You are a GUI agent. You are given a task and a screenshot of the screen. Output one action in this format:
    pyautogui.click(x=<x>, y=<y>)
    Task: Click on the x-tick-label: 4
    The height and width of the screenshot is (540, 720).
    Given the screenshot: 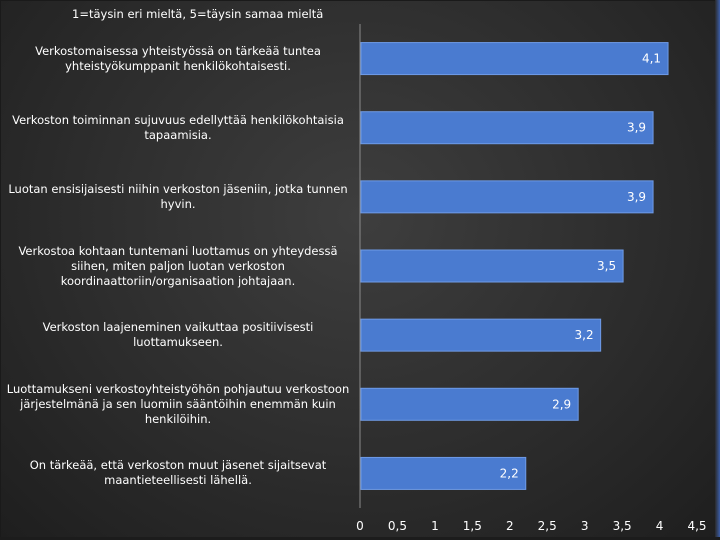 What is the action you would take?
    pyautogui.click(x=660, y=526)
    